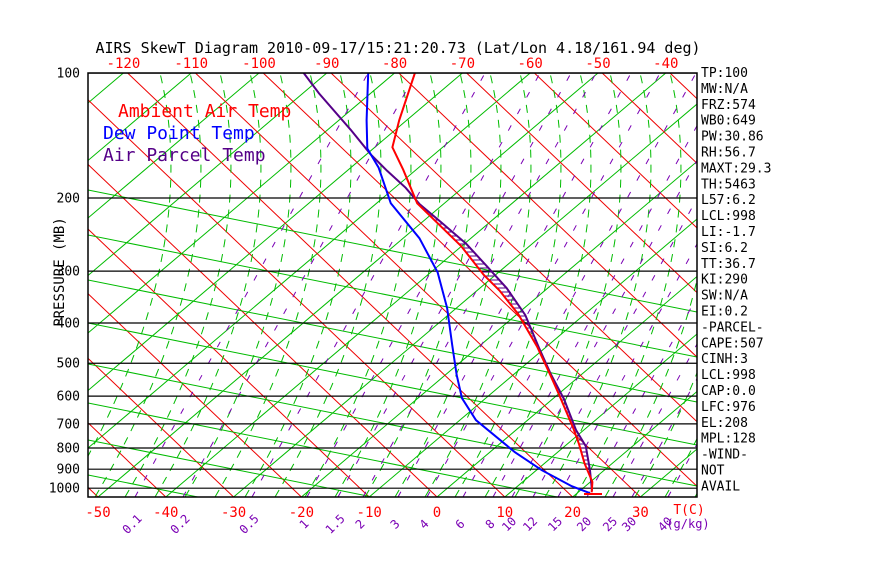  I want to click on pressure-axis-label: PRESSURE (MB), so click(60, 272).